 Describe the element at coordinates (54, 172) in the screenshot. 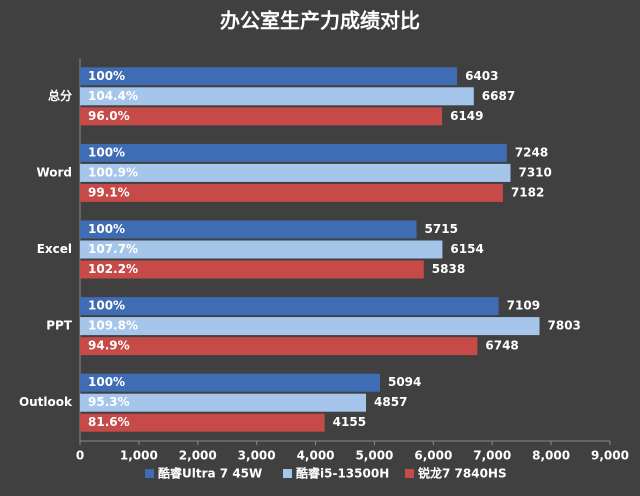

I see `y-tick-label: Word` at that location.